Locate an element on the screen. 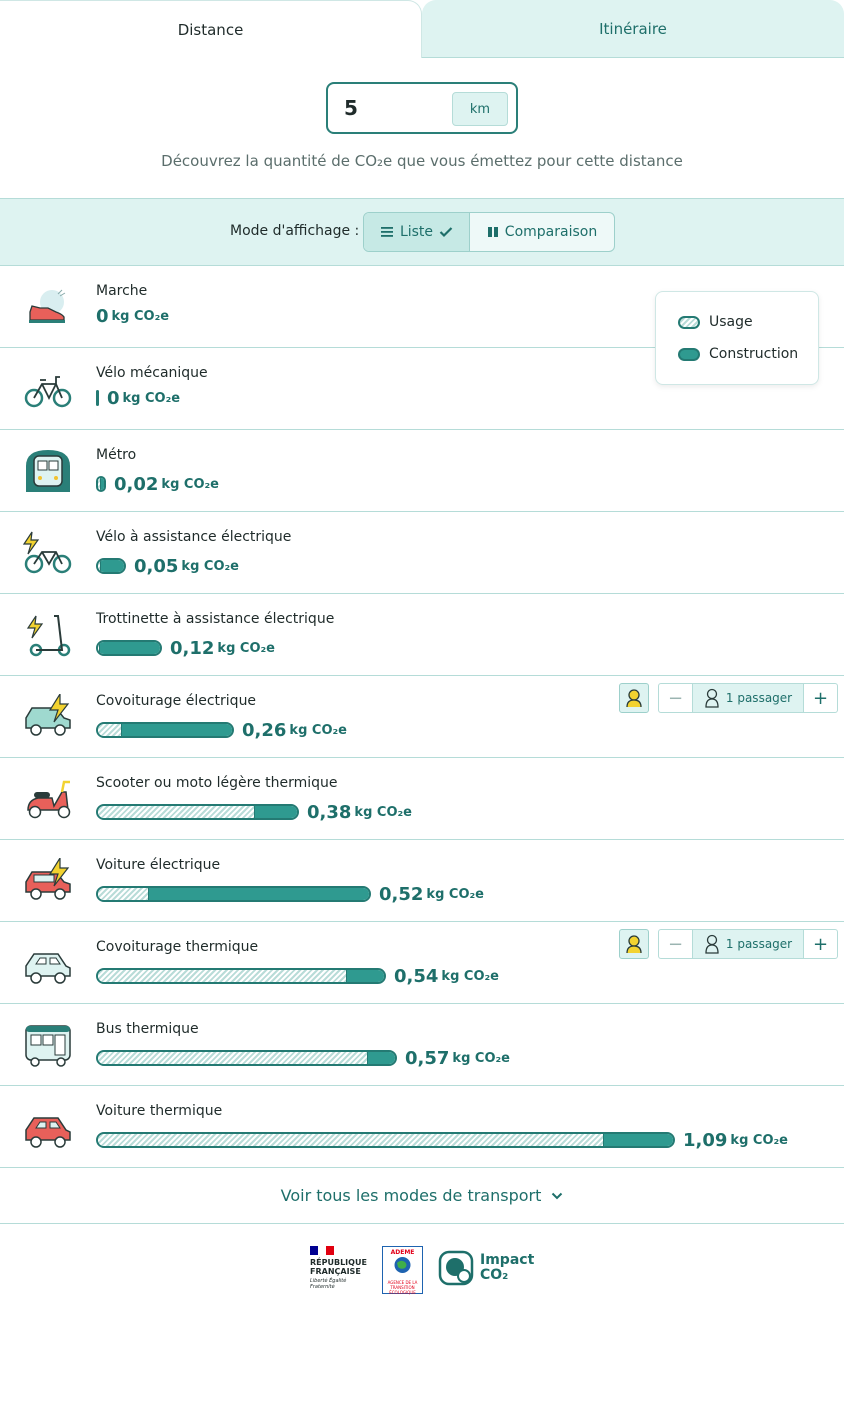  emission-value: 0,02 is located at coordinates (136, 484).